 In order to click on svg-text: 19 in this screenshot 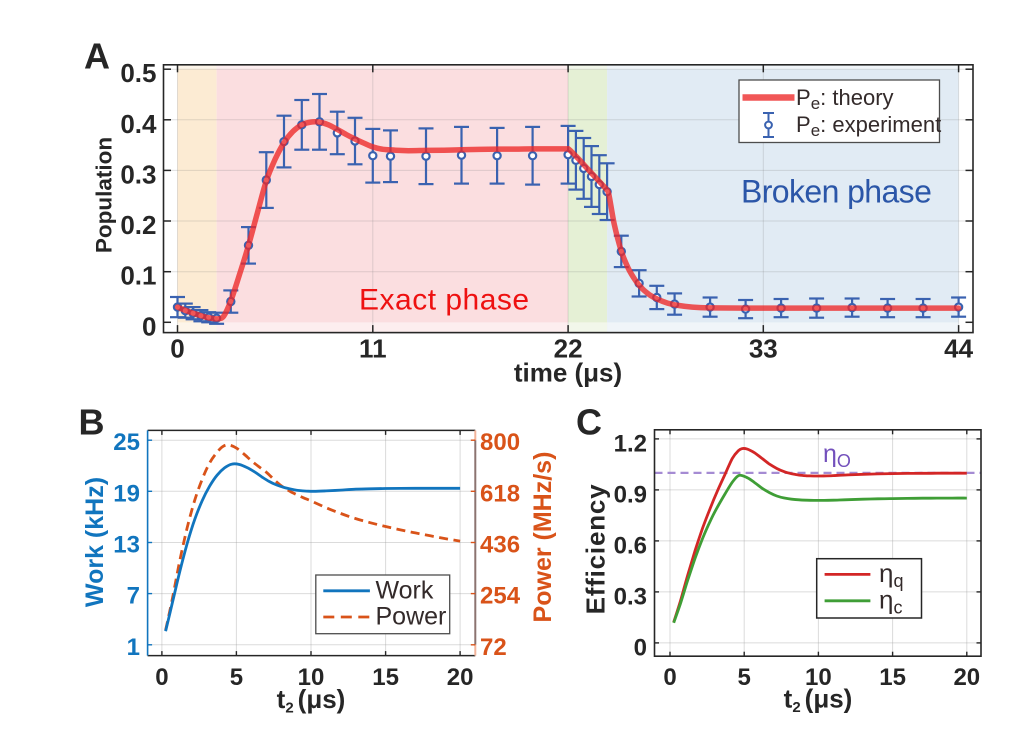, I will do `click(126, 493)`.